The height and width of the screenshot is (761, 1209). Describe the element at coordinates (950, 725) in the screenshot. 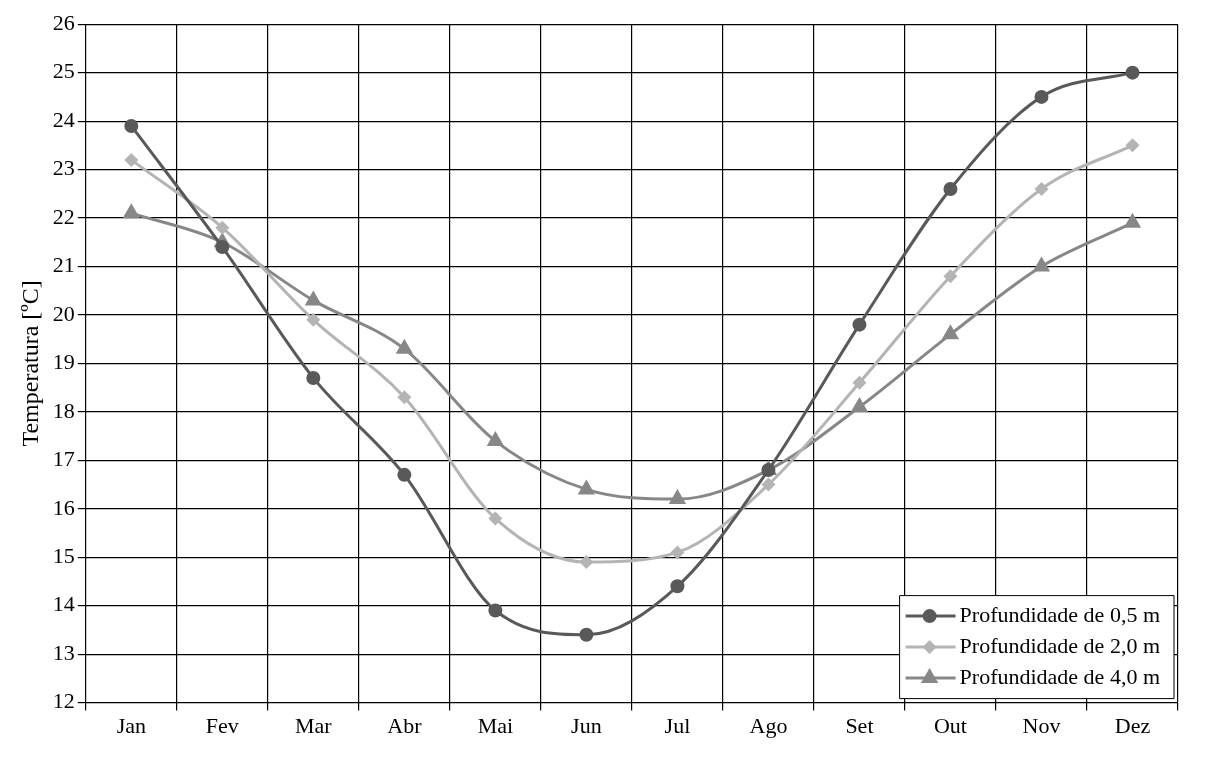

I see `x-tick-label: Out` at that location.